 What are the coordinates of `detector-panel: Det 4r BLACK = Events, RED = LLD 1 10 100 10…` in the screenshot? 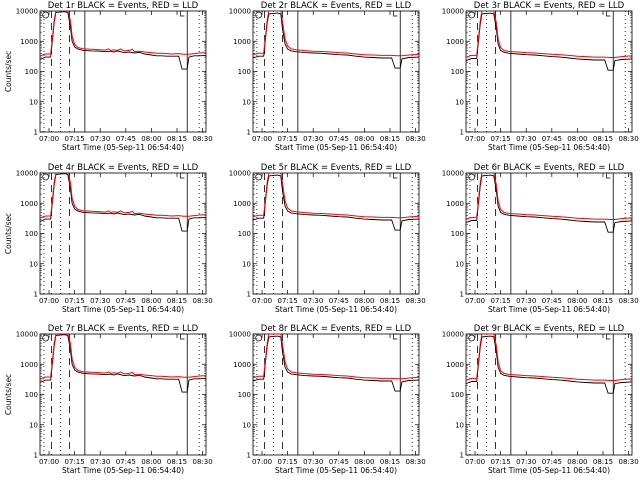 It's located at (108, 238).